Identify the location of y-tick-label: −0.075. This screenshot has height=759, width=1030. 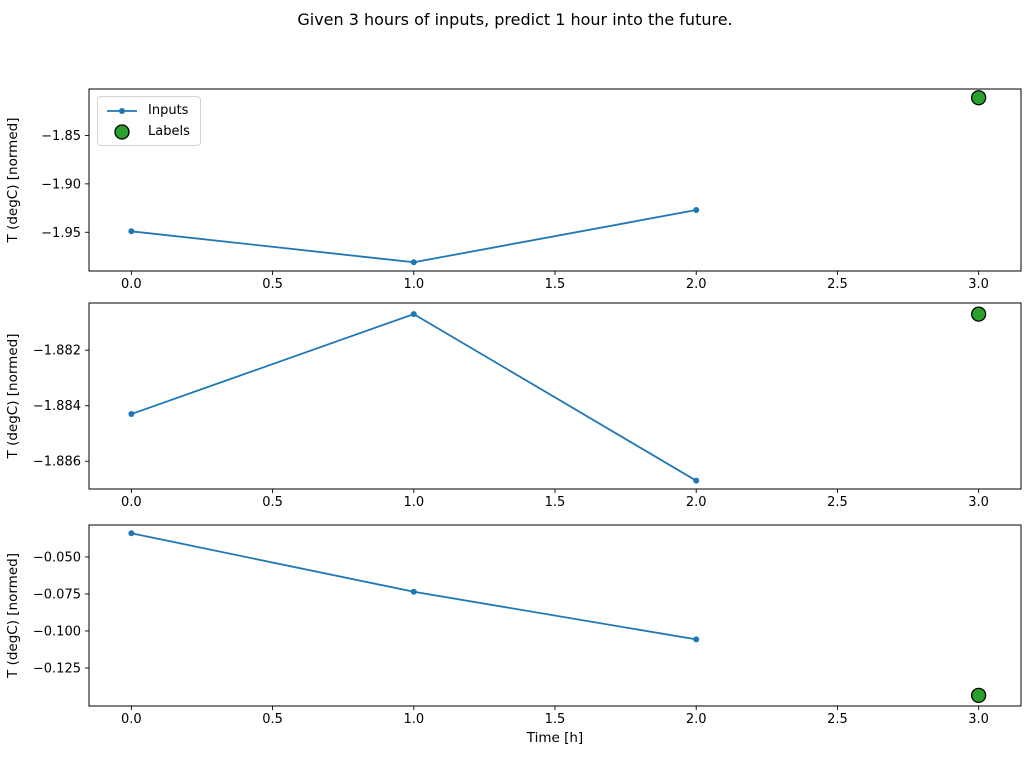
(57, 594).